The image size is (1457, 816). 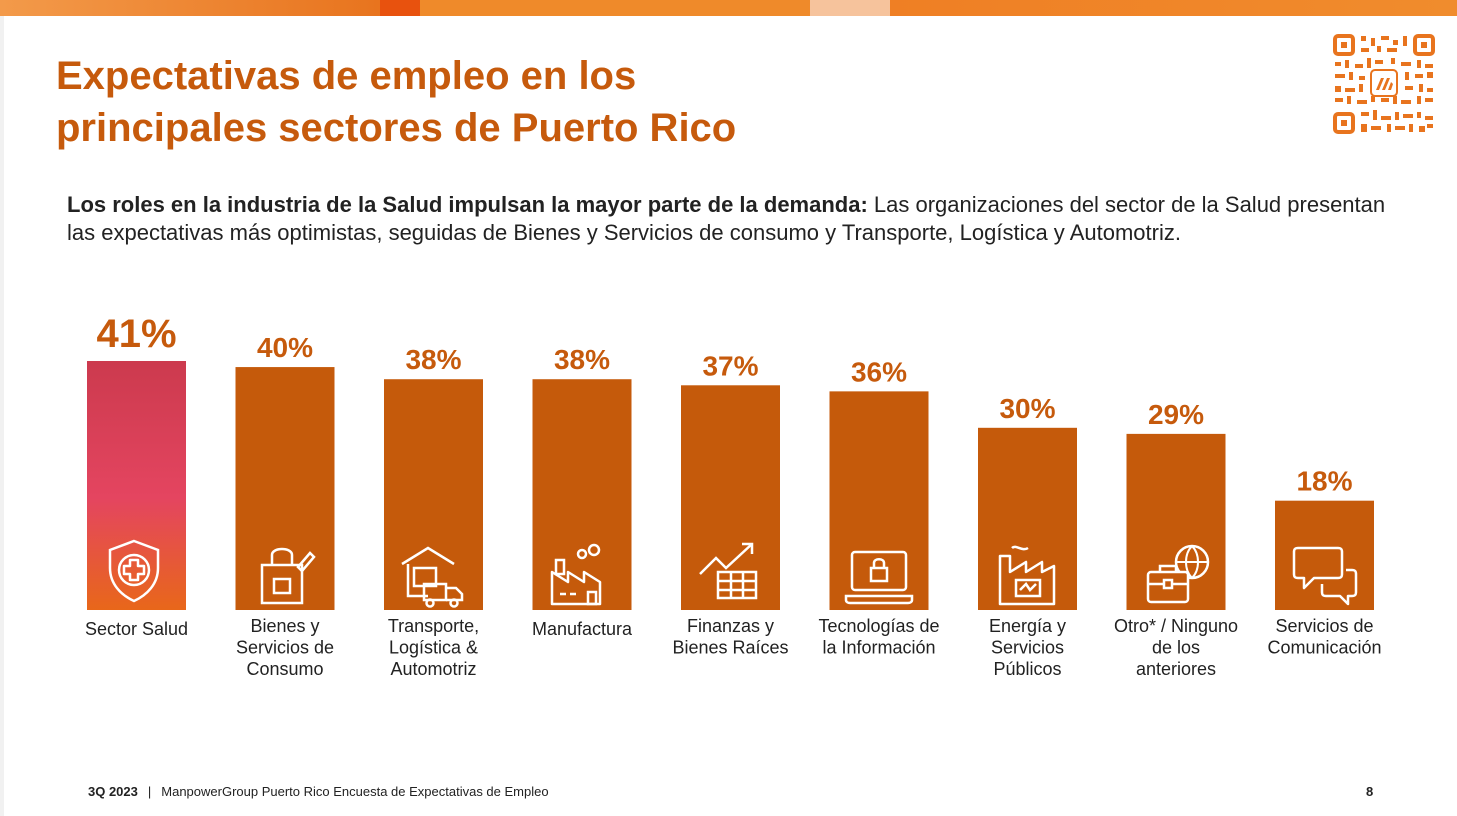 I want to click on shopping-bag-icon, so click(x=288, y=576).